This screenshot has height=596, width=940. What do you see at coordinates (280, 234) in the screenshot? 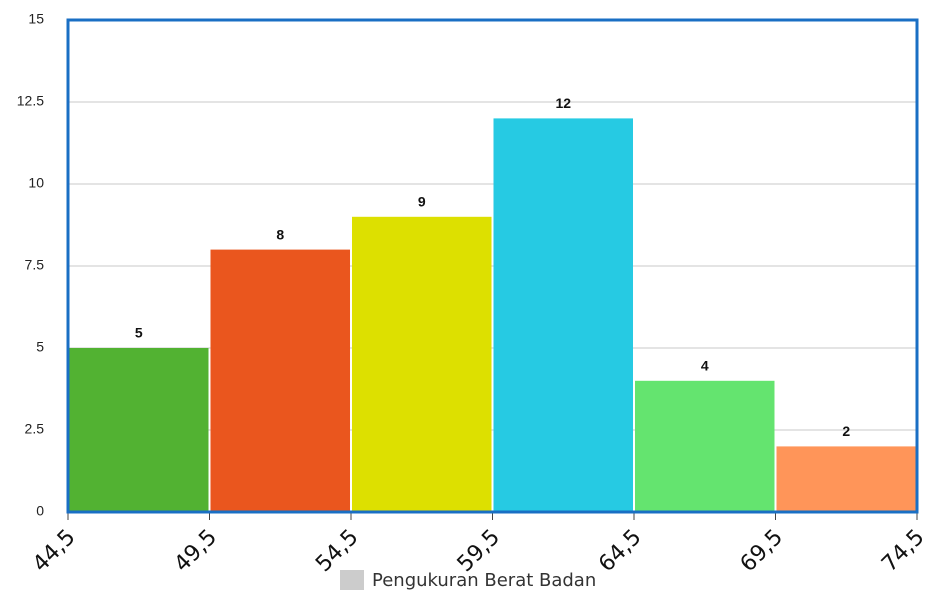
I see `data-label: 8` at bounding box center [280, 234].